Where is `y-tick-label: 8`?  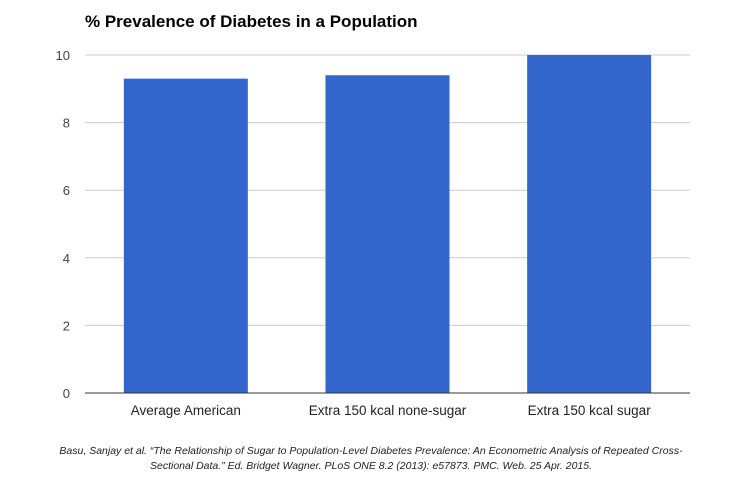 y-tick-label: 8 is located at coordinates (66, 123).